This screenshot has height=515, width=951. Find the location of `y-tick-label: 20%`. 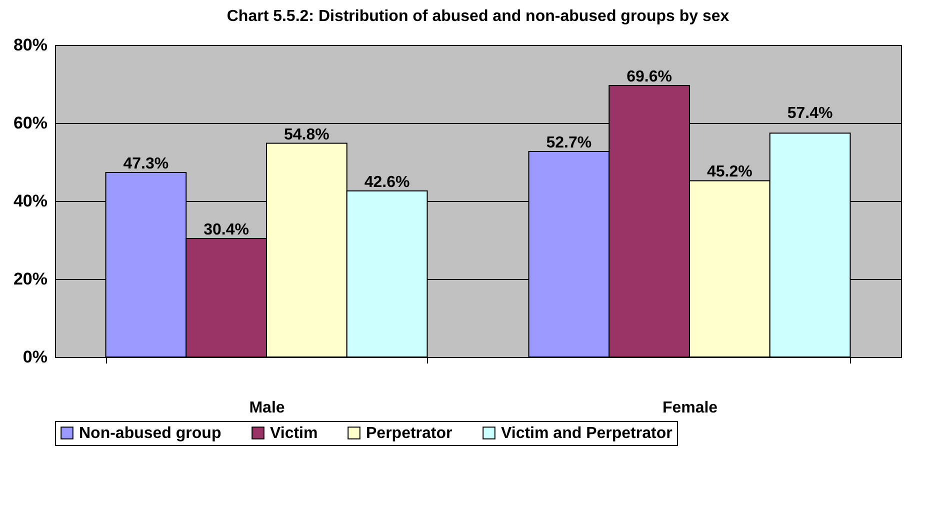

y-tick-label: 20% is located at coordinates (30, 279).